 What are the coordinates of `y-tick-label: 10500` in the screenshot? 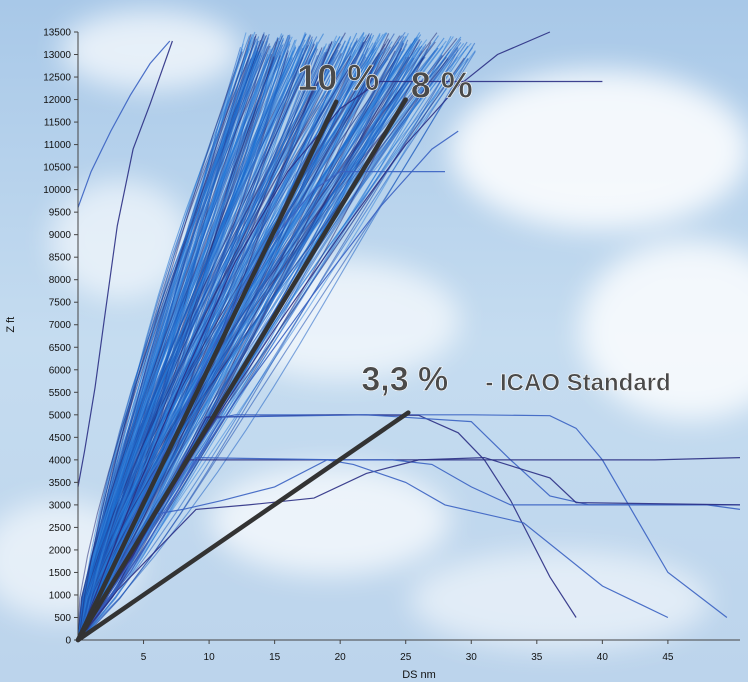 It's located at (57, 168).